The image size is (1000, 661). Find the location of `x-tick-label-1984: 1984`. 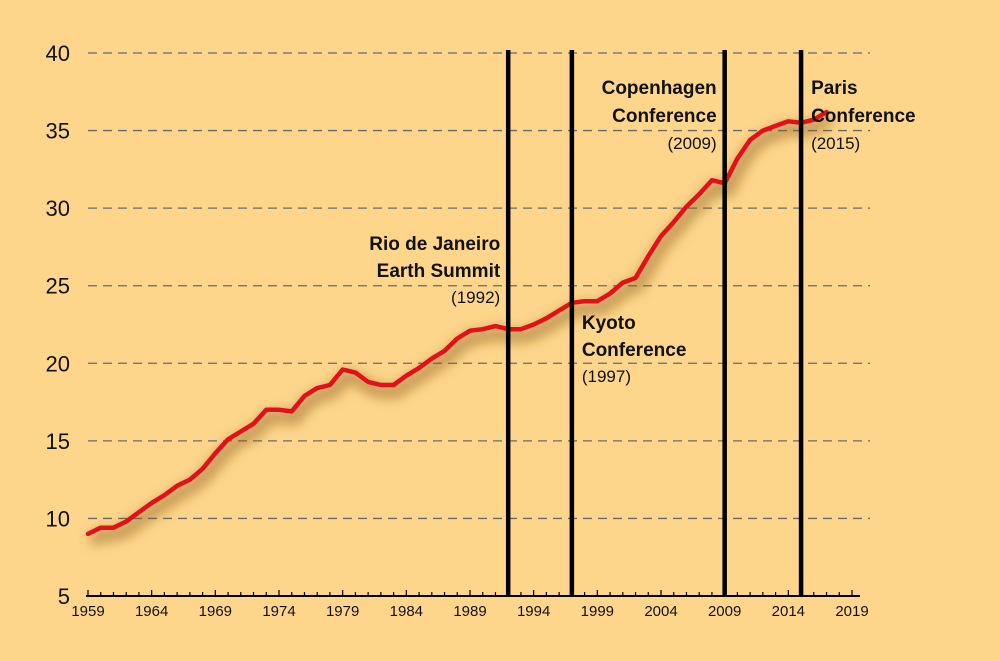

x-tick-label-1984: 1984 is located at coordinates (406, 611).